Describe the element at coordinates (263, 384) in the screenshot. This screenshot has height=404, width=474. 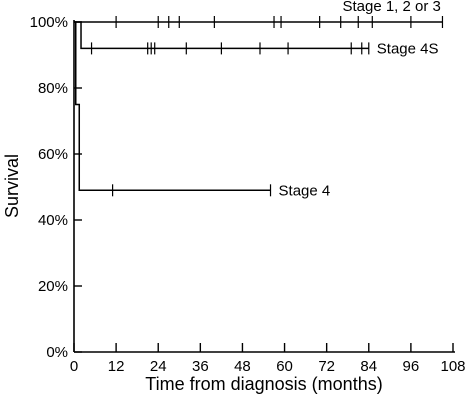
I see `x-axis-title: Time from diagnosis (months)` at that location.